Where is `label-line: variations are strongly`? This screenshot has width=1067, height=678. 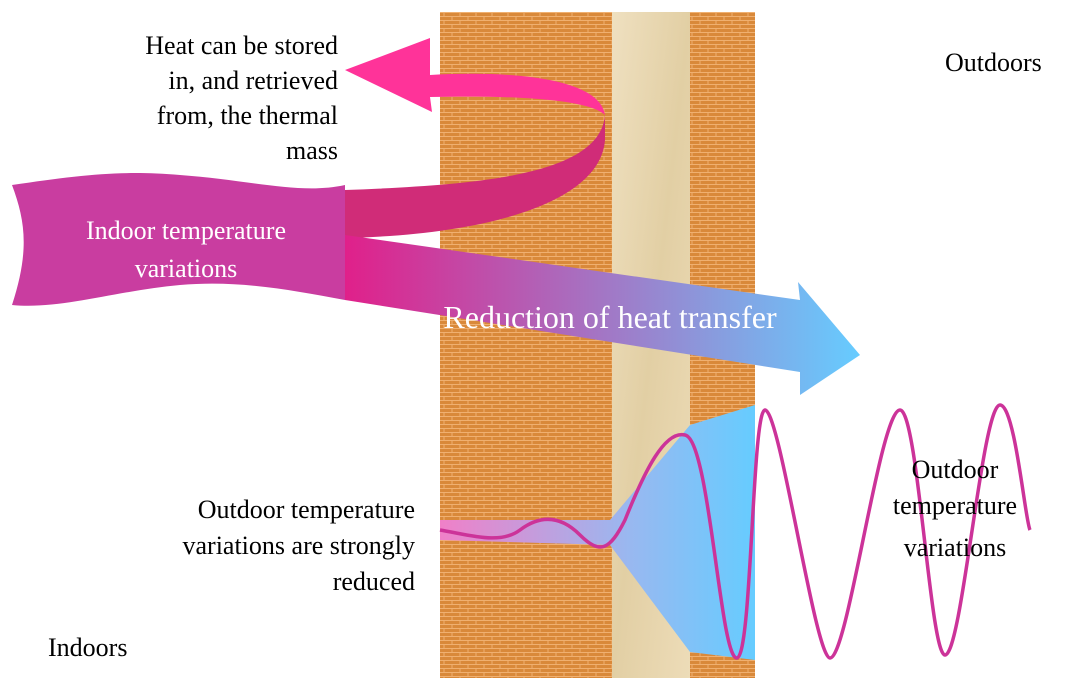
label-line: variations are strongly is located at coordinates (299, 545).